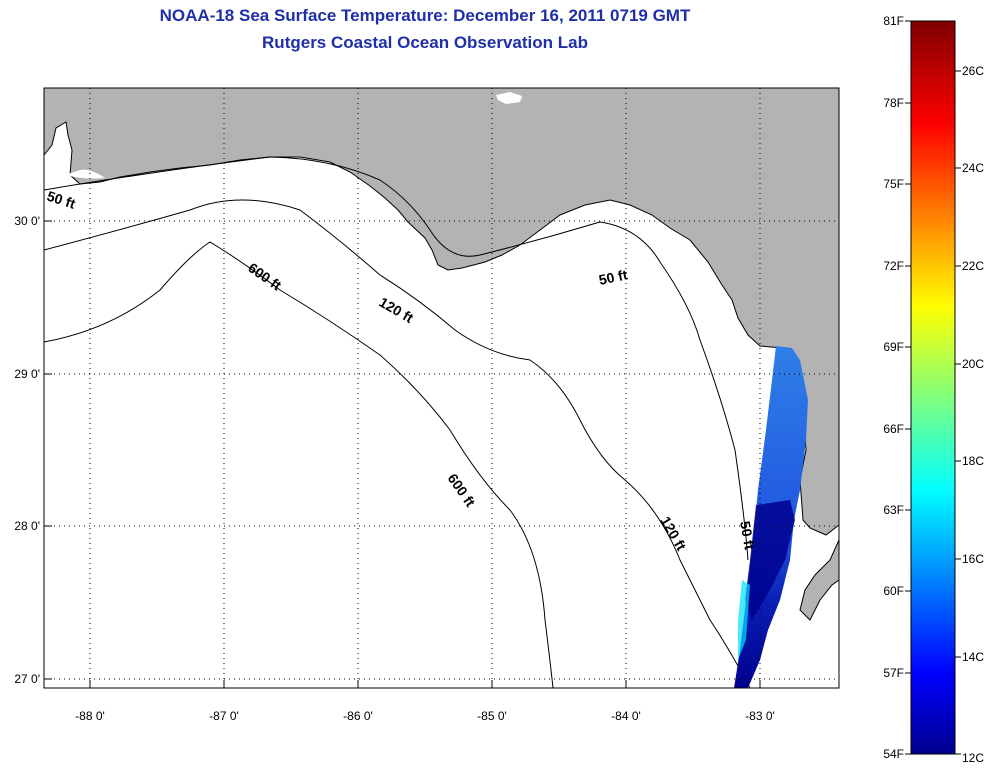 This screenshot has height=770, width=992. I want to click on colorbar-f-60: 60F, so click(893, 591).